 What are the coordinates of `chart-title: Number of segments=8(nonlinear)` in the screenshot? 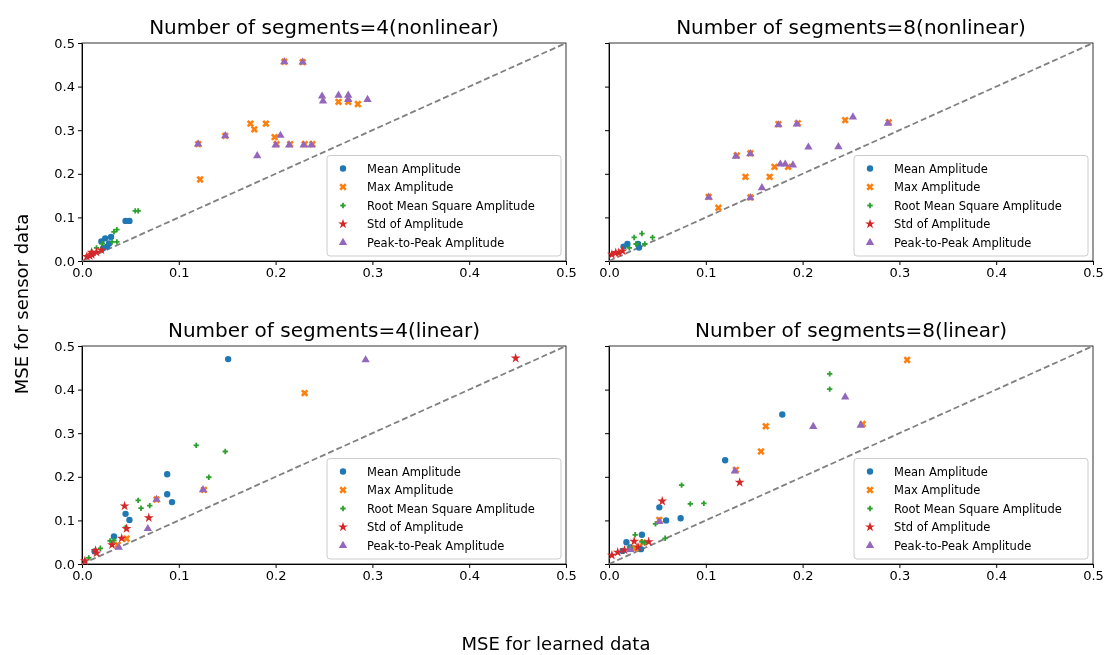 It's located at (851, 27).